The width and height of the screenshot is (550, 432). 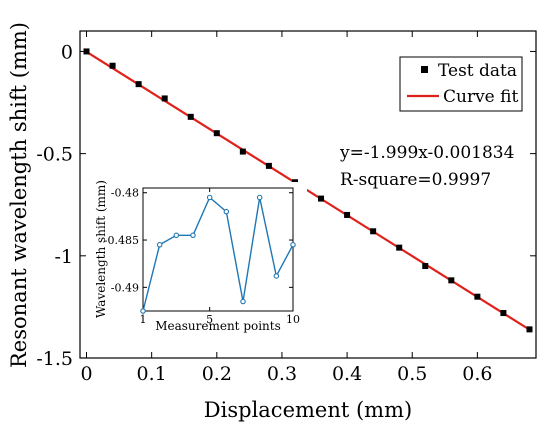 What do you see at coordinates (217, 374) in the screenshot?
I see `x-tick-label: 0.2` at bounding box center [217, 374].